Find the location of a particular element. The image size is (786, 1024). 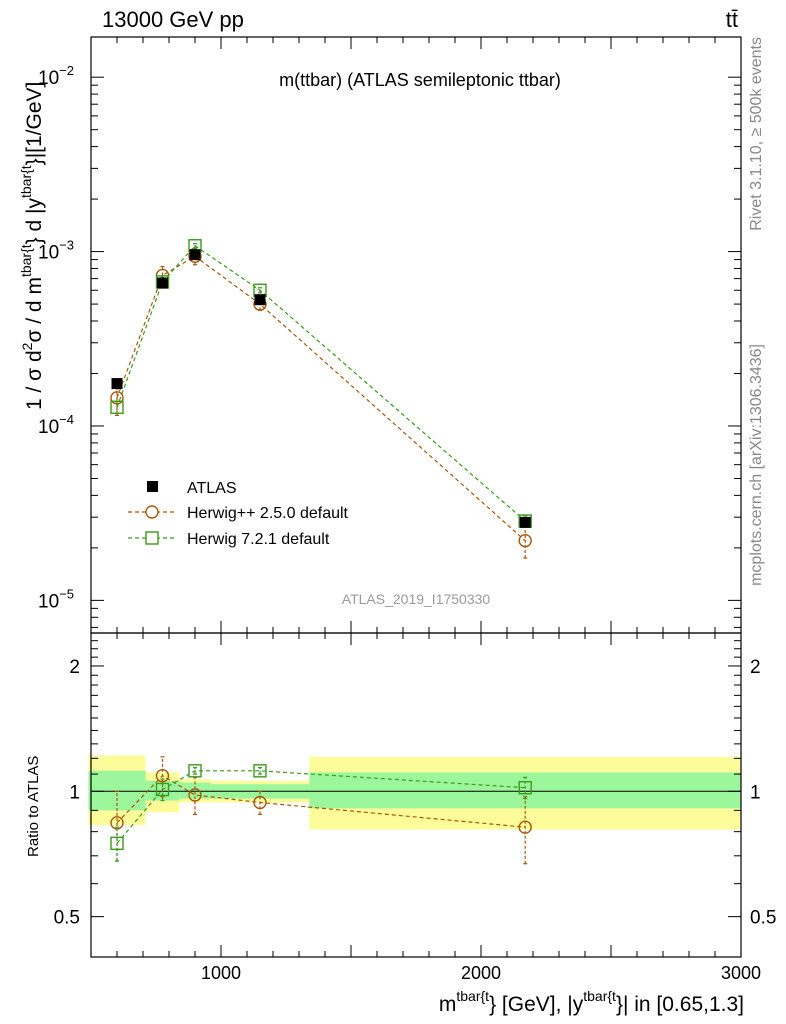

x-tick-label: 1000 is located at coordinates (221, 973).